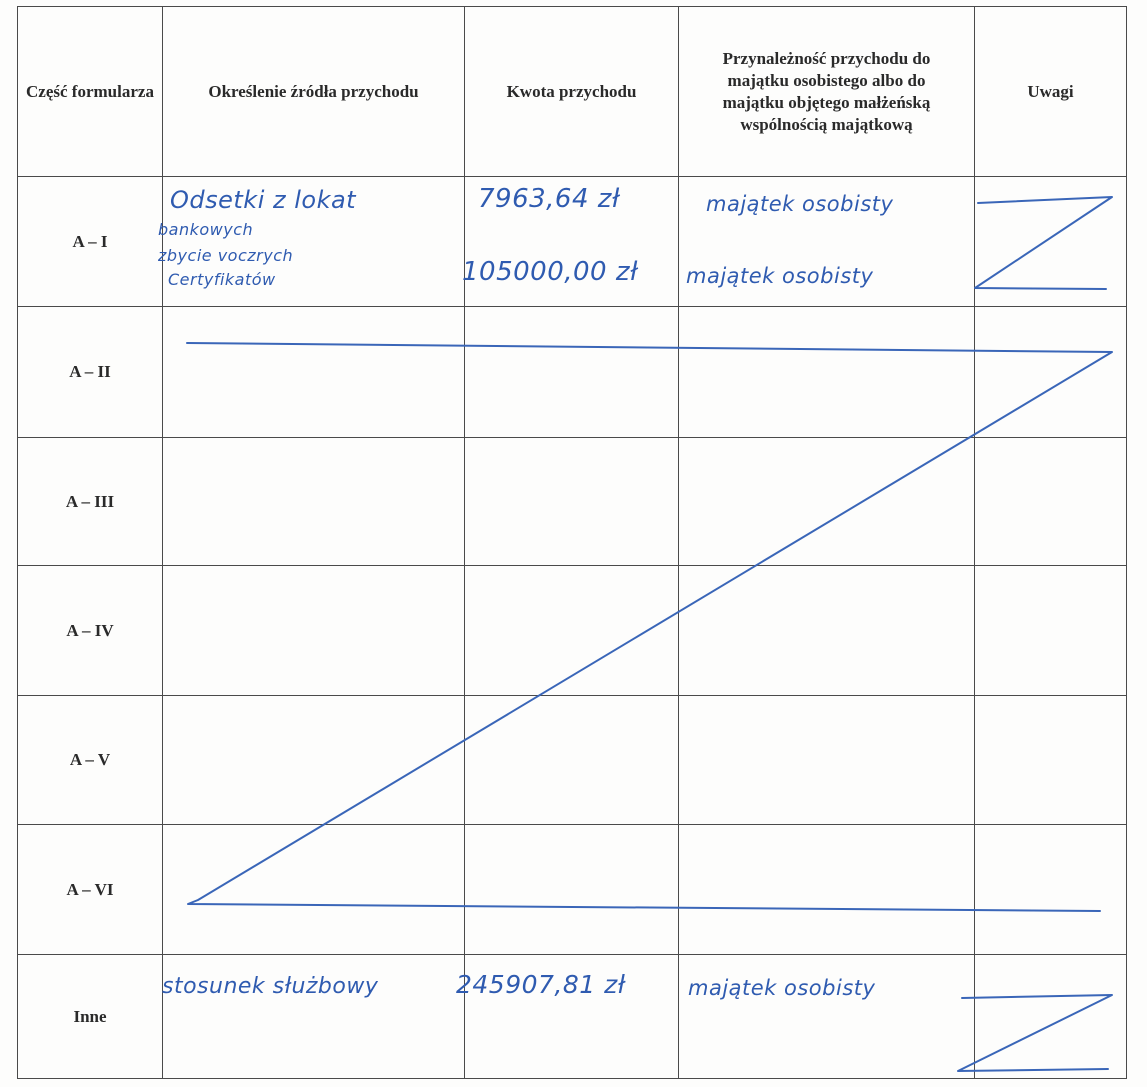 This screenshot has height=1087, width=1147. Describe the element at coordinates (90, 91) in the screenshot. I see `header-part: Część formularza` at that location.